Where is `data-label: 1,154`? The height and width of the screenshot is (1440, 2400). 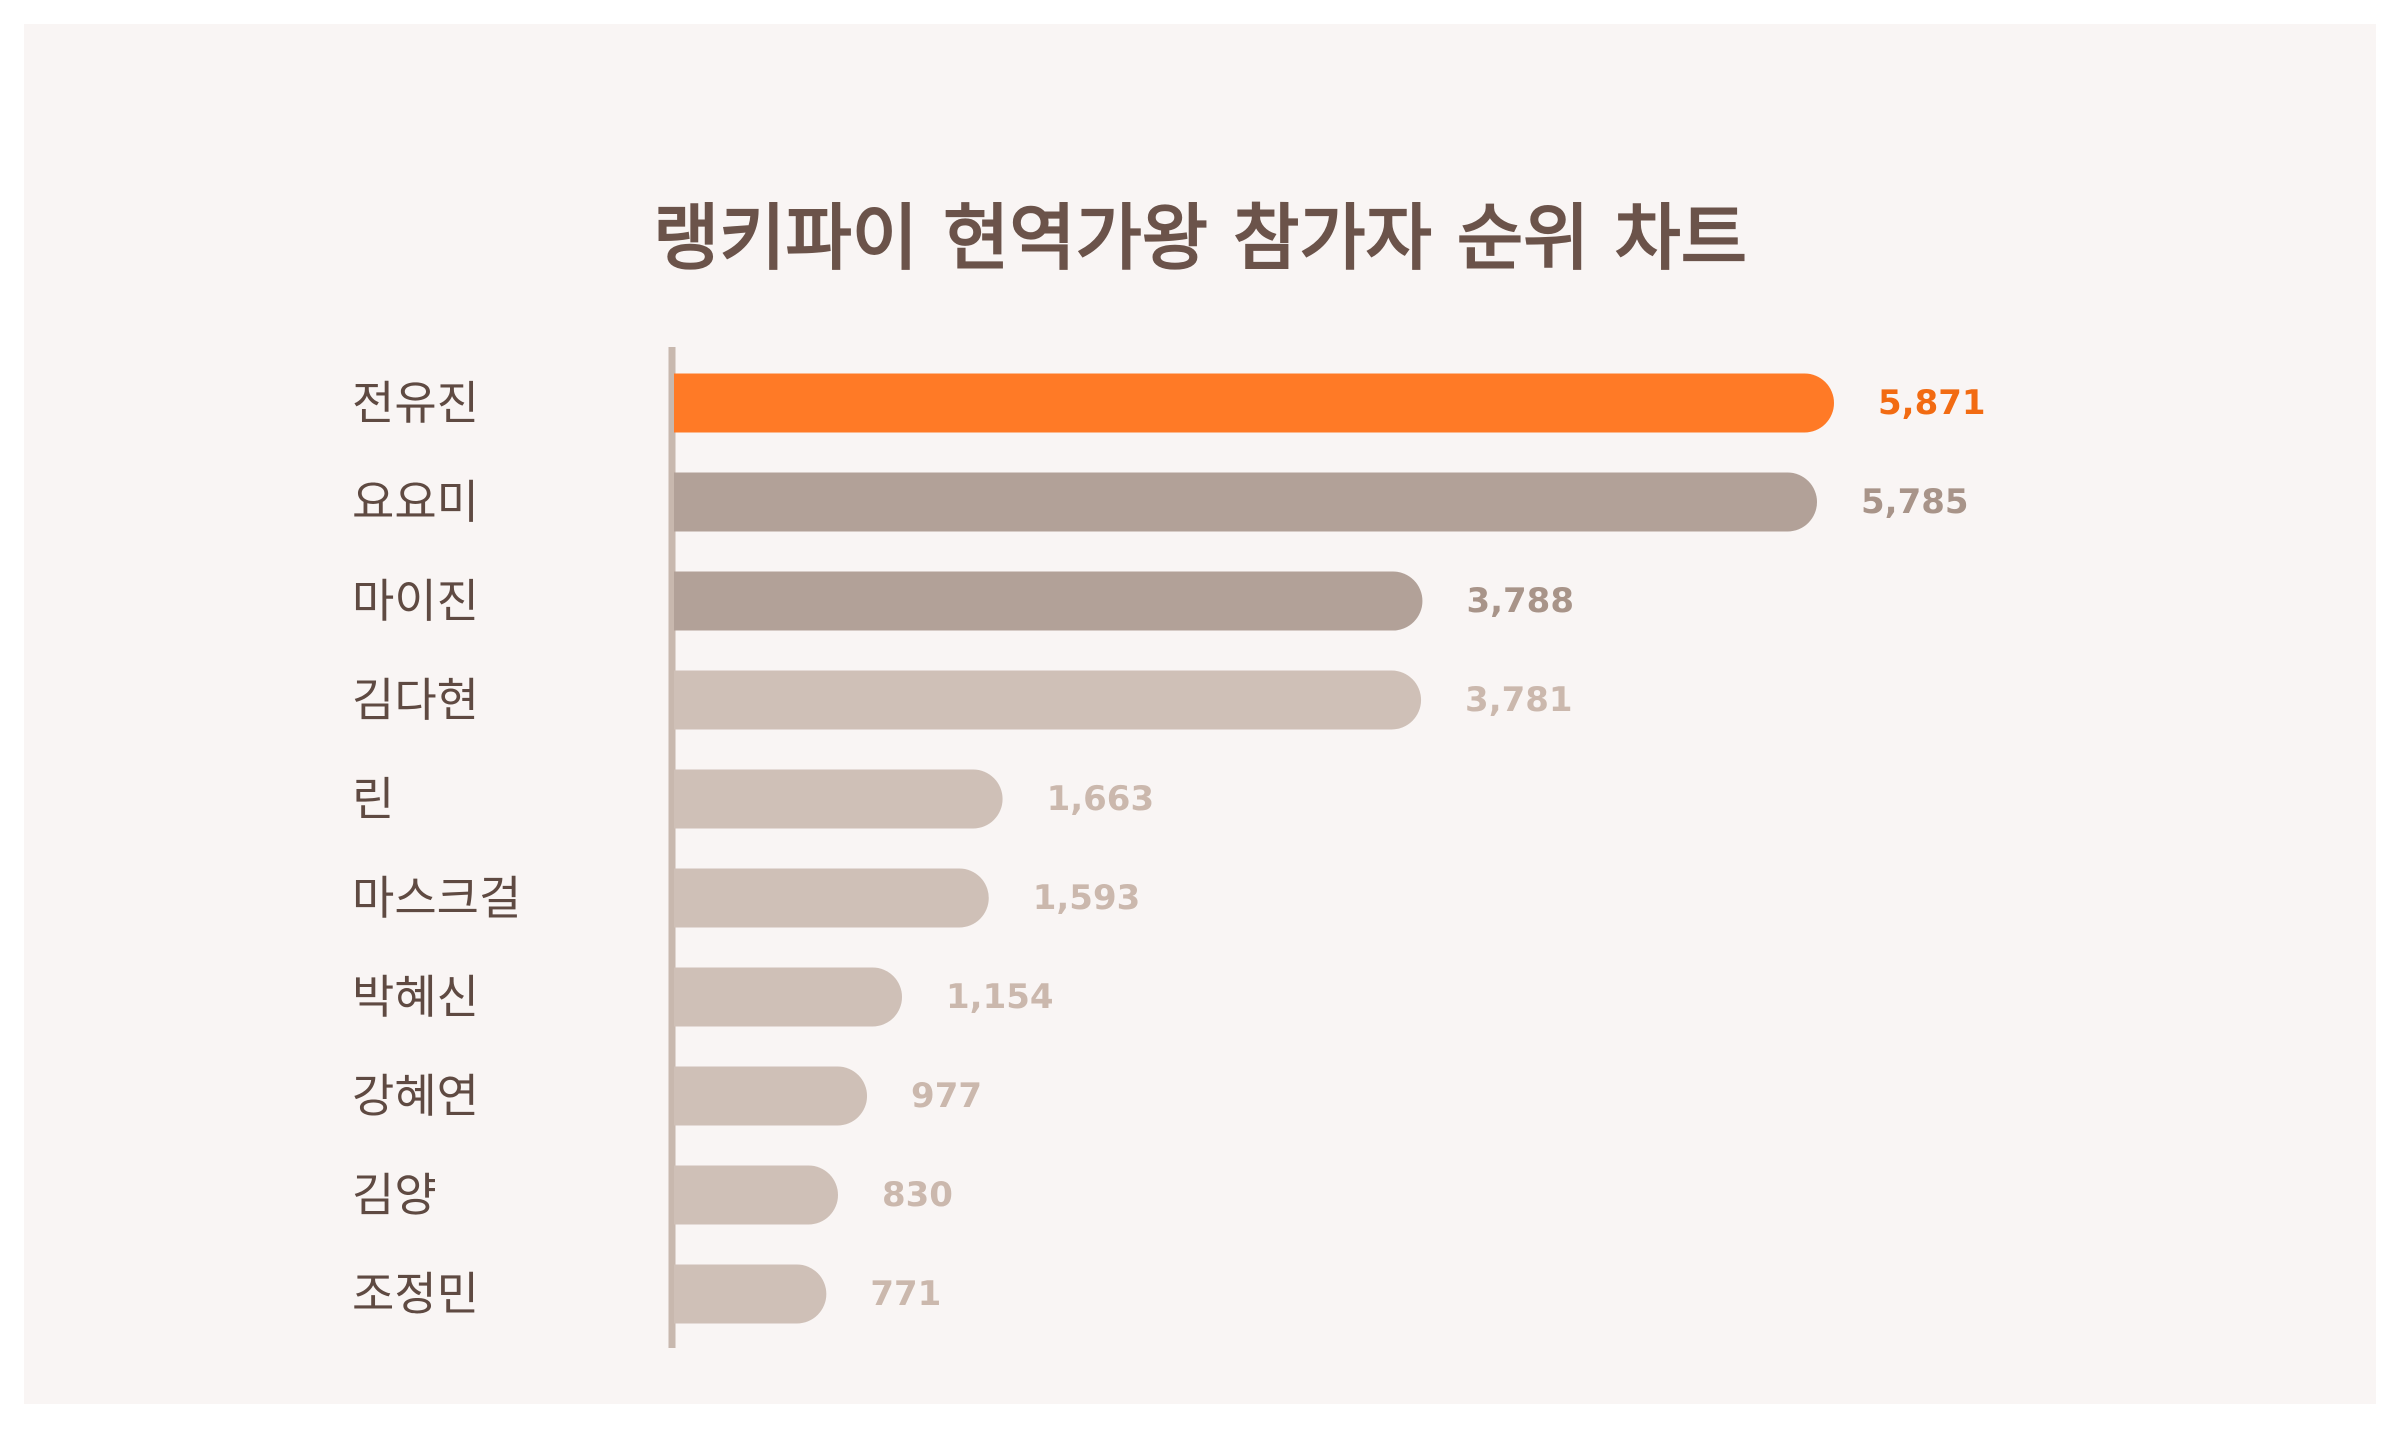 data-label: 1,154 is located at coordinates (1000, 997).